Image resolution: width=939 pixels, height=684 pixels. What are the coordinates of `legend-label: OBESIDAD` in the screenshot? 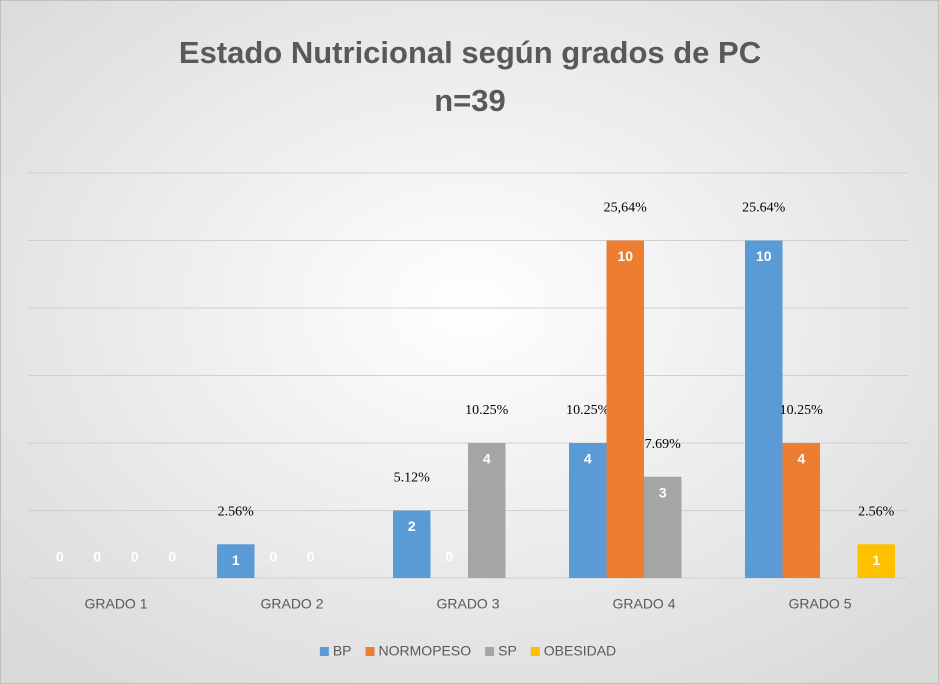 It's located at (580, 651).